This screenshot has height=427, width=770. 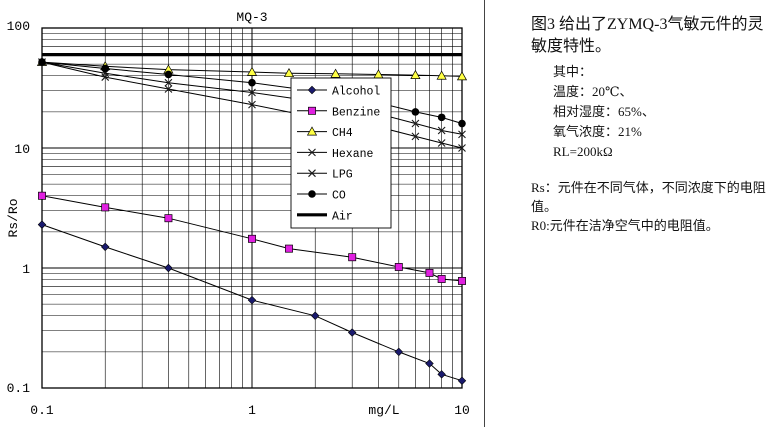 What do you see at coordinates (583, 151) in the screenshot?
I see `condition-line: RL=200kΩ` at bounding box center [583, 151].